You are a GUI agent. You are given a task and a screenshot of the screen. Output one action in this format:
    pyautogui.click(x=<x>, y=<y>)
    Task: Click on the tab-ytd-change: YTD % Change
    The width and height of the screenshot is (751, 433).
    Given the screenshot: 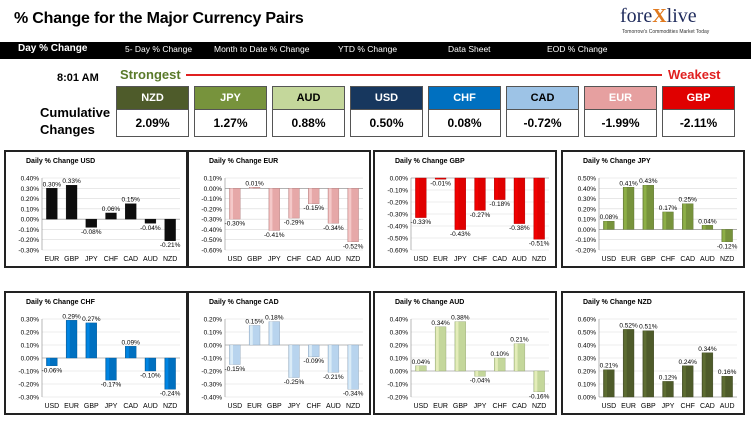 What is the action you would take?
    pyautogui.click(x=368, y=49)
    